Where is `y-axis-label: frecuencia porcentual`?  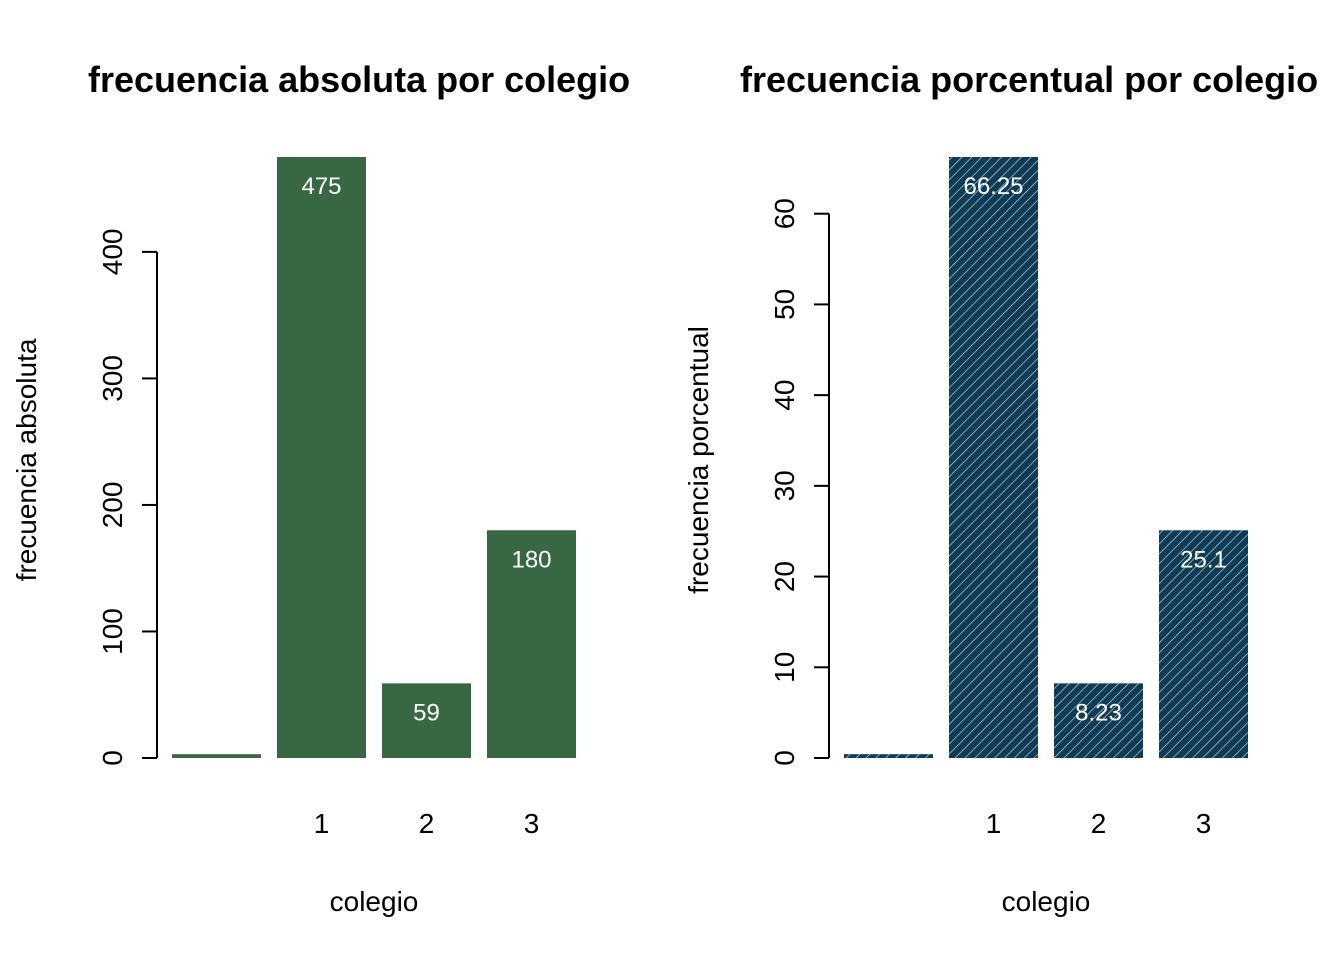 y-axis-label: frecuencia porcentual is located at coordinates (698, 460).